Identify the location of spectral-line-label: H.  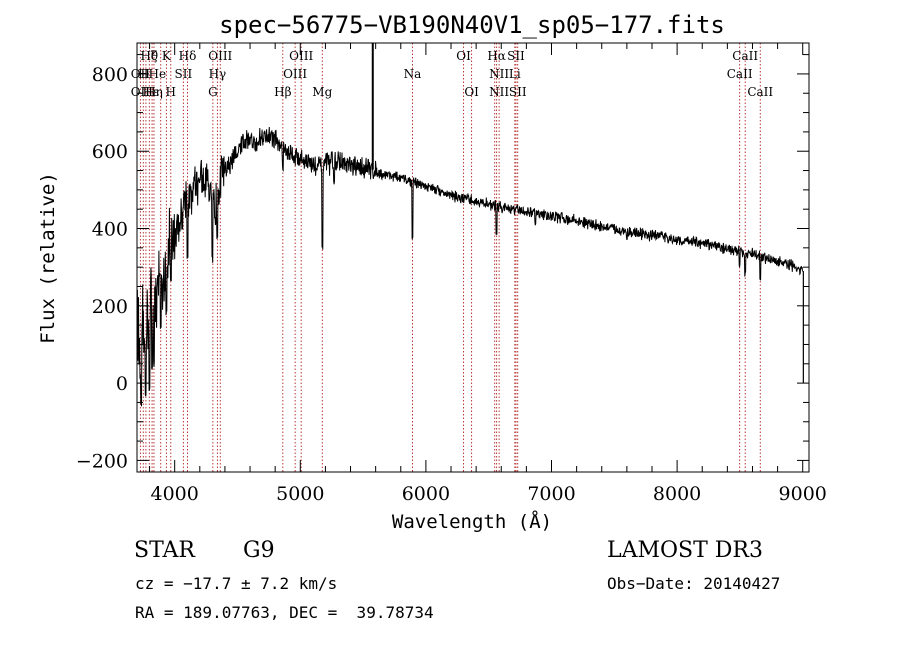
(171, 92).